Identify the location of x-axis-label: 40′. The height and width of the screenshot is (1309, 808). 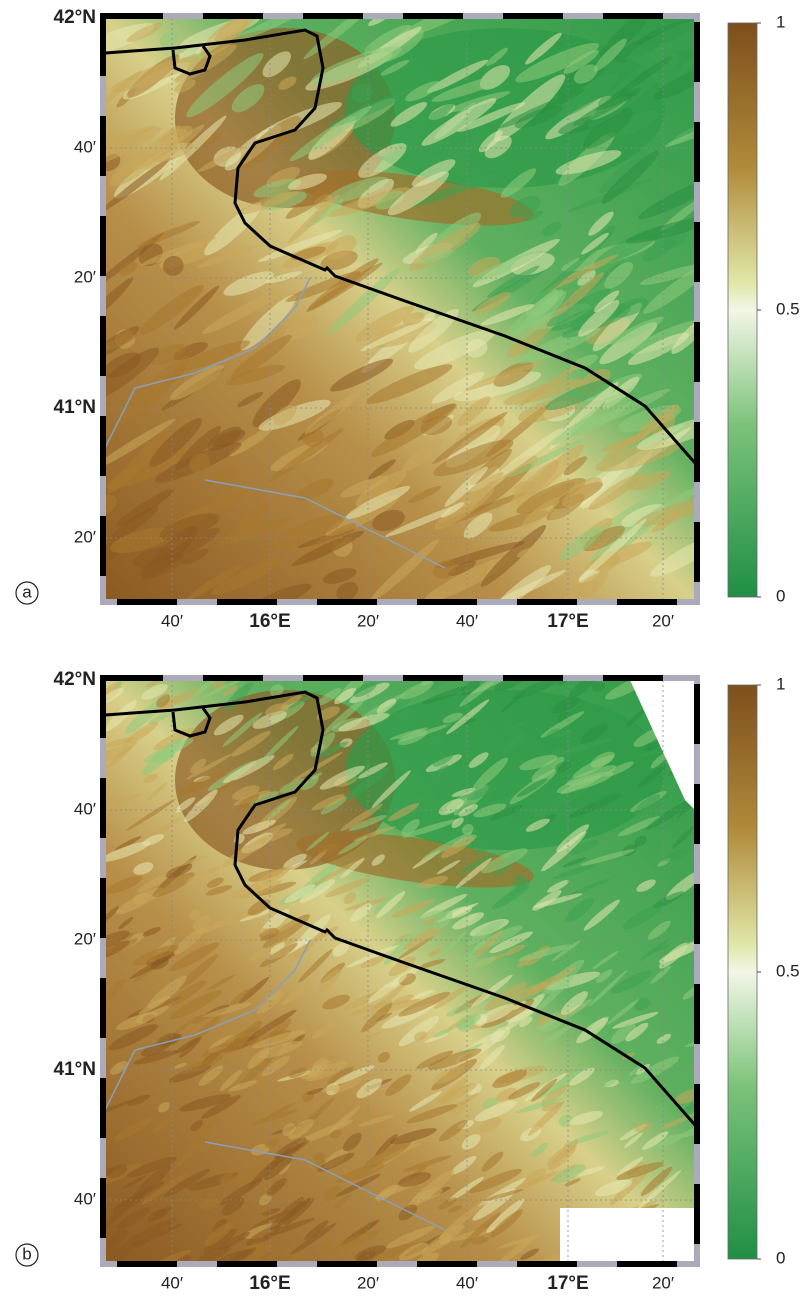
(172, 620).